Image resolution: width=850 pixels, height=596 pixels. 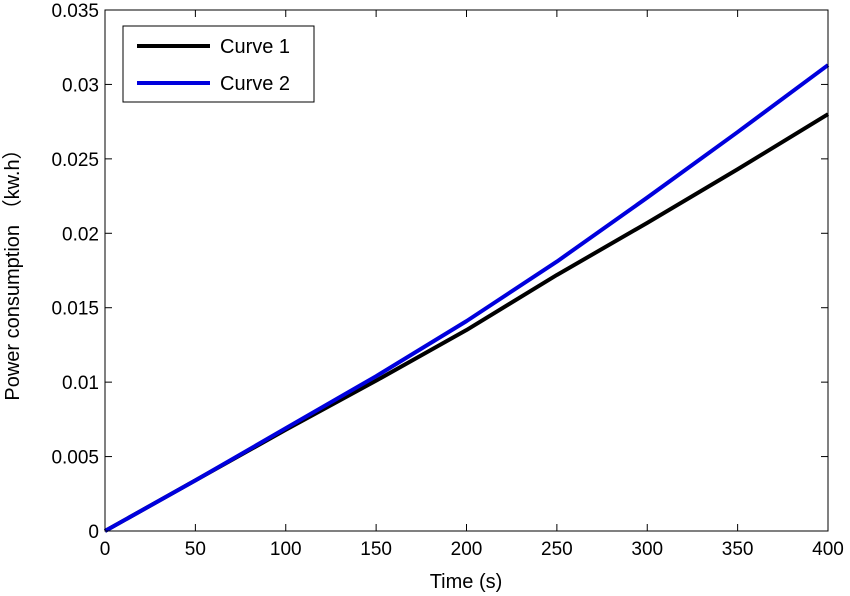 What do you see at coordinates (557, 549) in the screenshot?
I see `x-tick-label: 250` at bounding box center [557, 549].